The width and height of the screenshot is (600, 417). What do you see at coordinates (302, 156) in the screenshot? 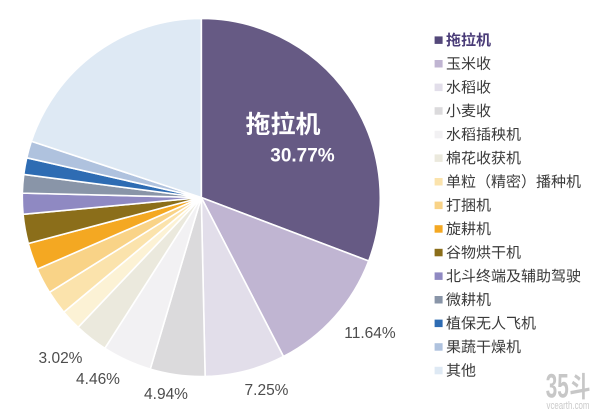
I see `svg-text: 30.77%` at bounding box center [302, 156].